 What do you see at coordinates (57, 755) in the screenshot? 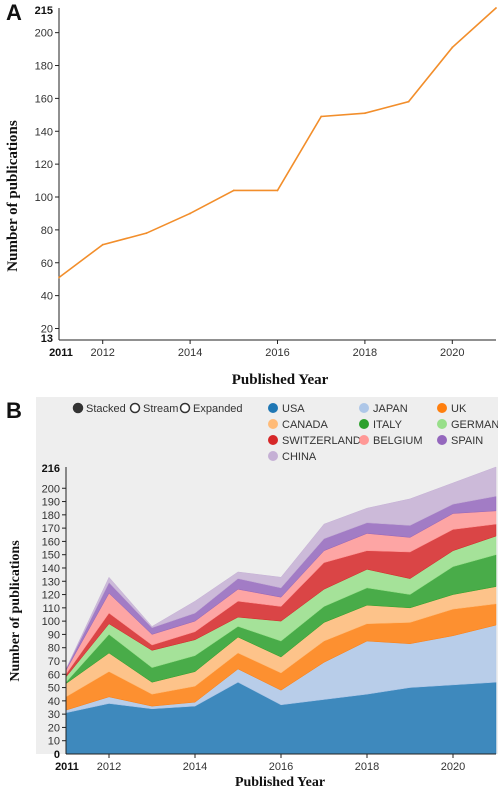
I see `y-min-label: 0` at bounding box center [57, 755].